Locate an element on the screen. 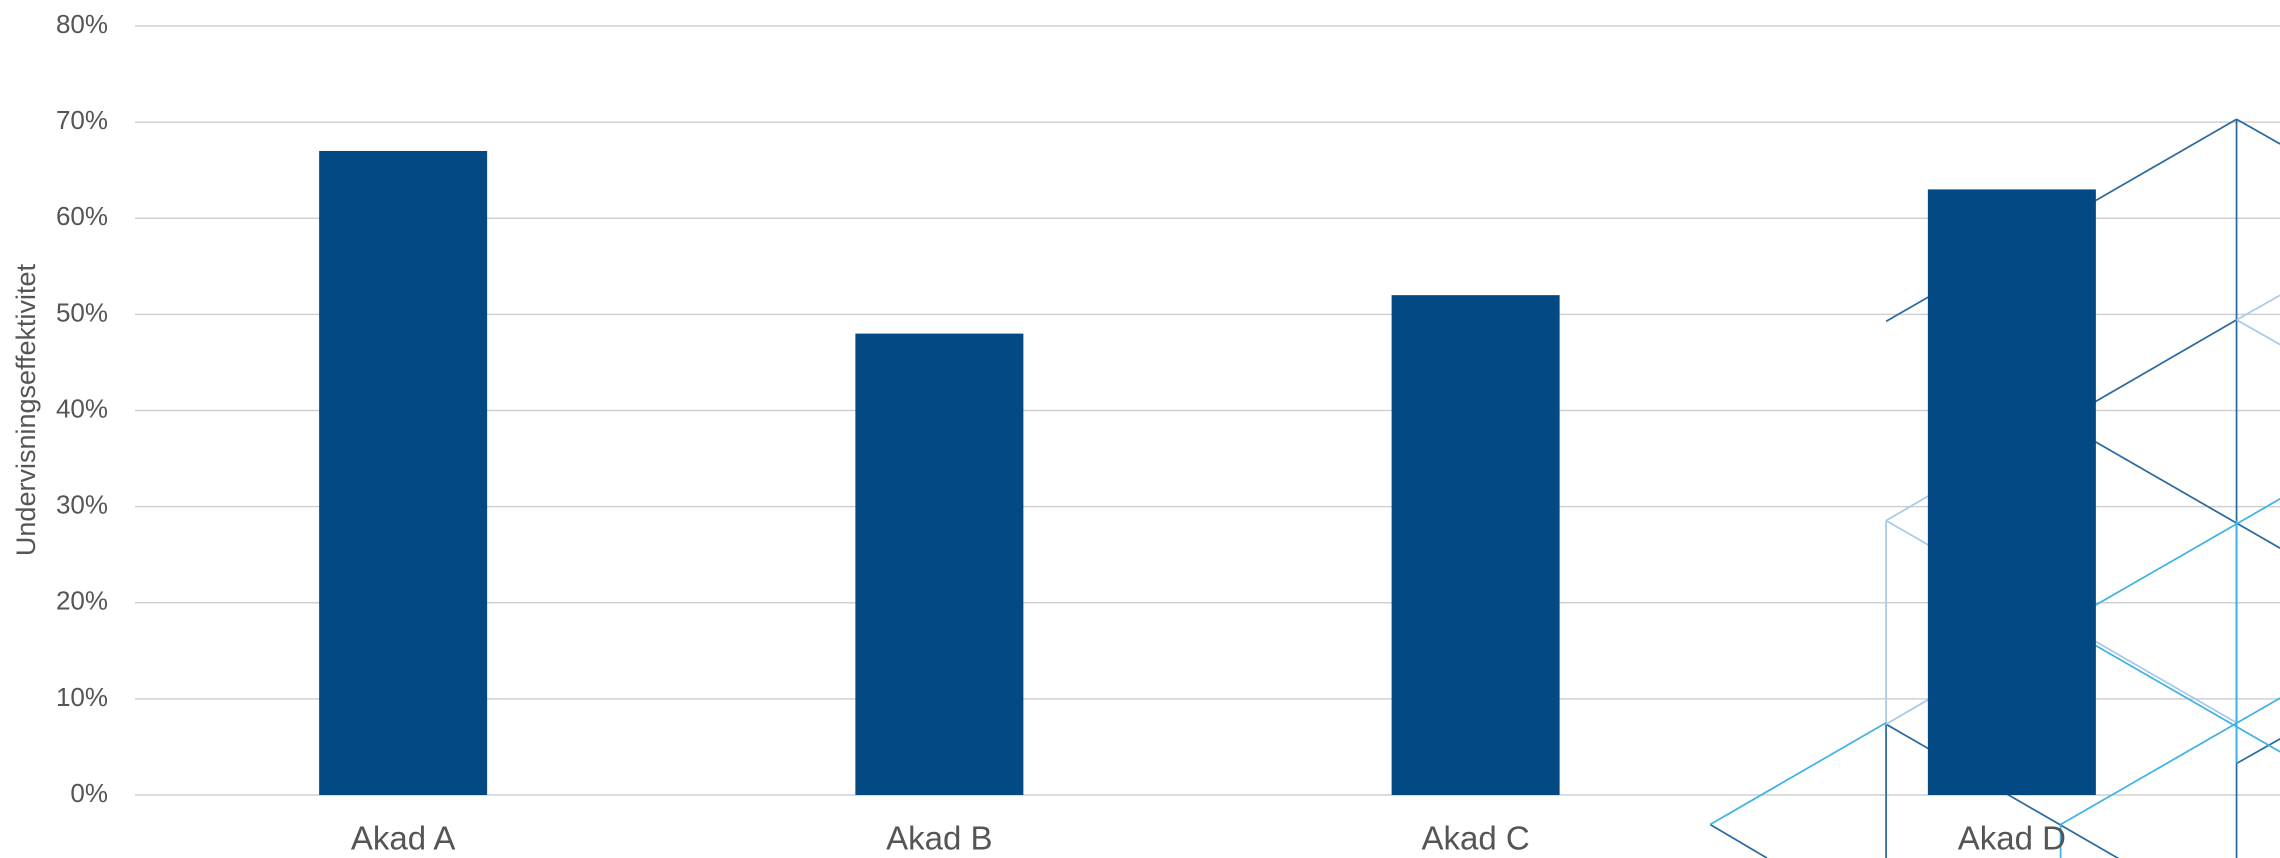  y-tick-label: 10% is located at coordinates (82, 697).